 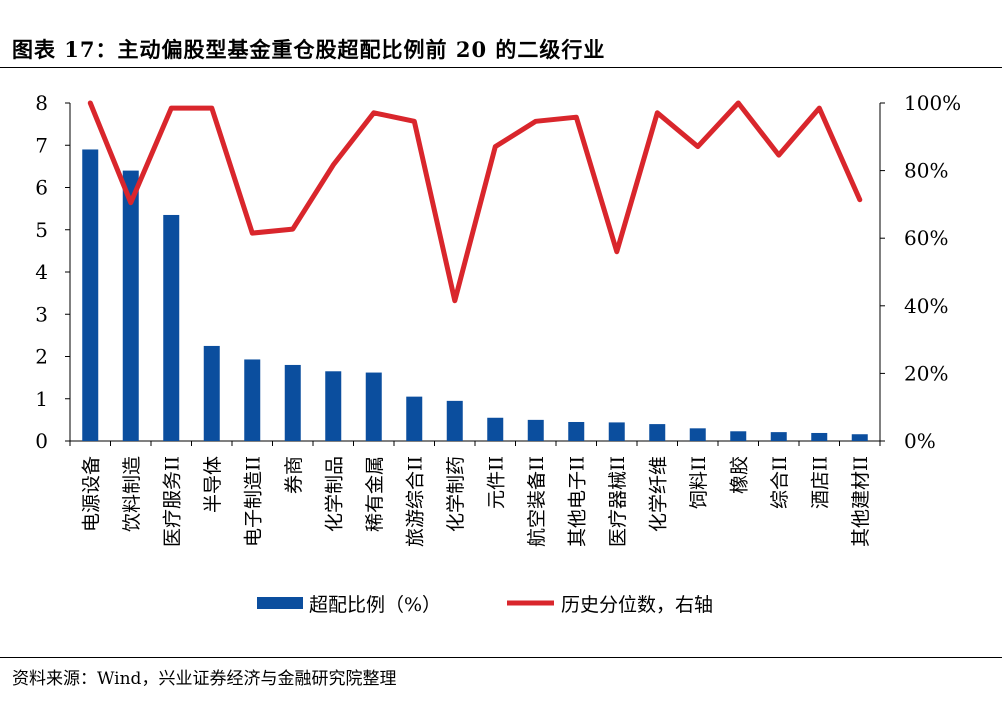 I want to click on x-tick-label: 酒店II, so click(x=820, y=482).